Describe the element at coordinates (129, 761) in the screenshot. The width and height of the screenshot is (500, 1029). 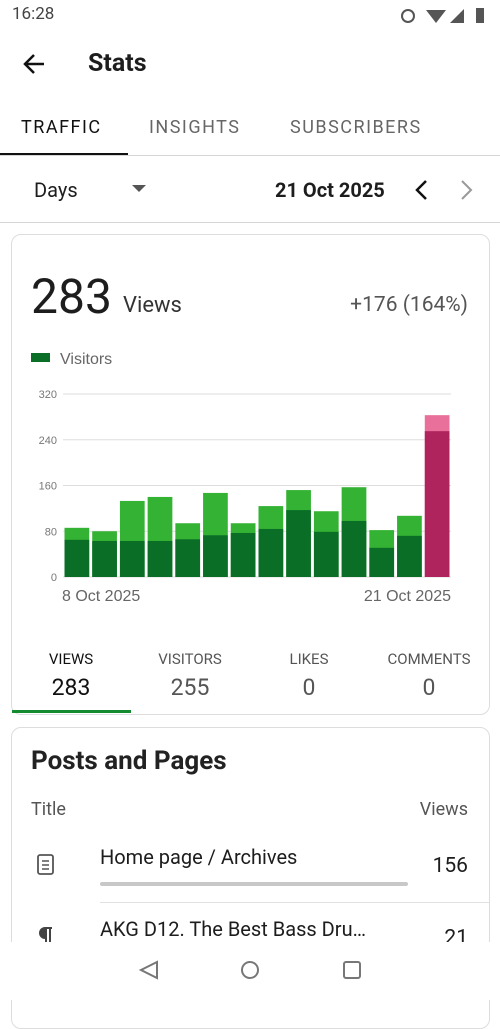
I see `section-title: Posts and Pages` at that location.